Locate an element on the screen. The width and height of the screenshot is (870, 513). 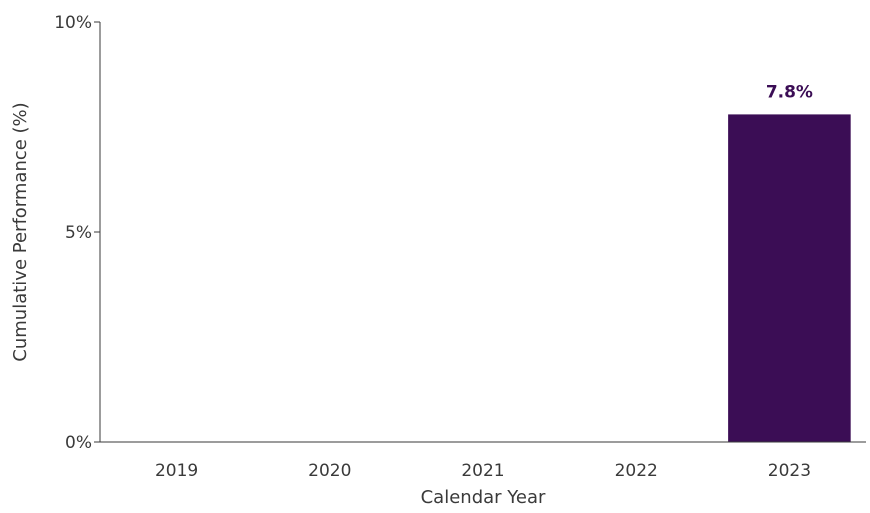
x-tick-label-2023: 2023 is located at coordinates (789, 471).